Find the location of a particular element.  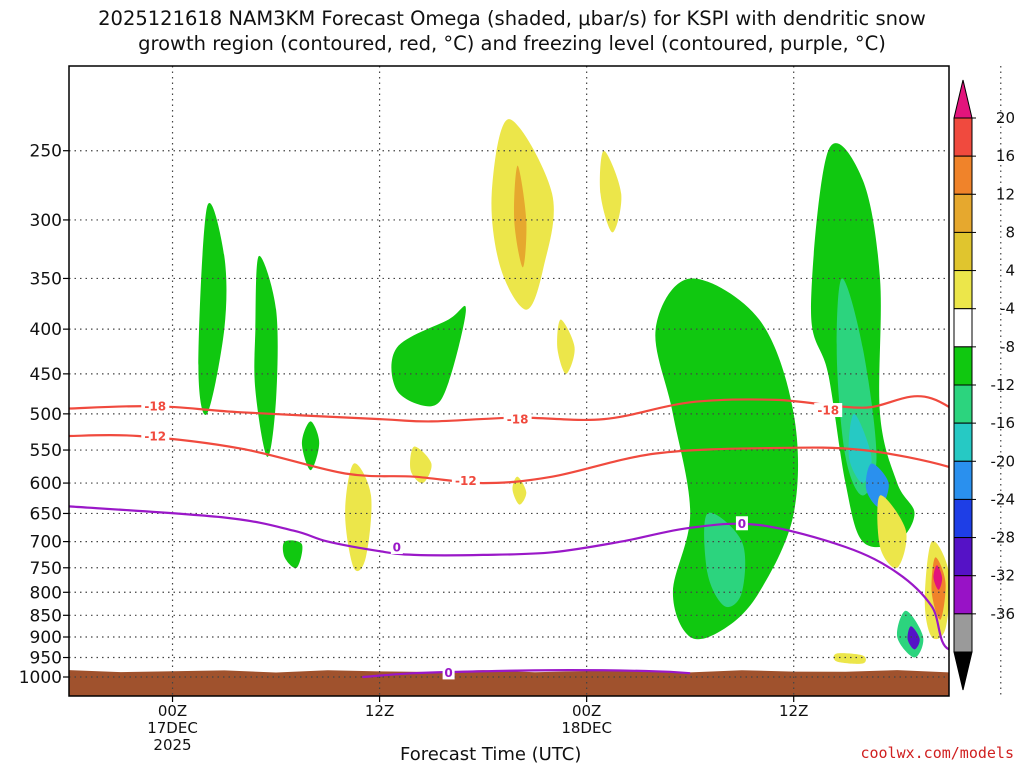

colorbar-label: -28 is located at coordinates (1003, 538).